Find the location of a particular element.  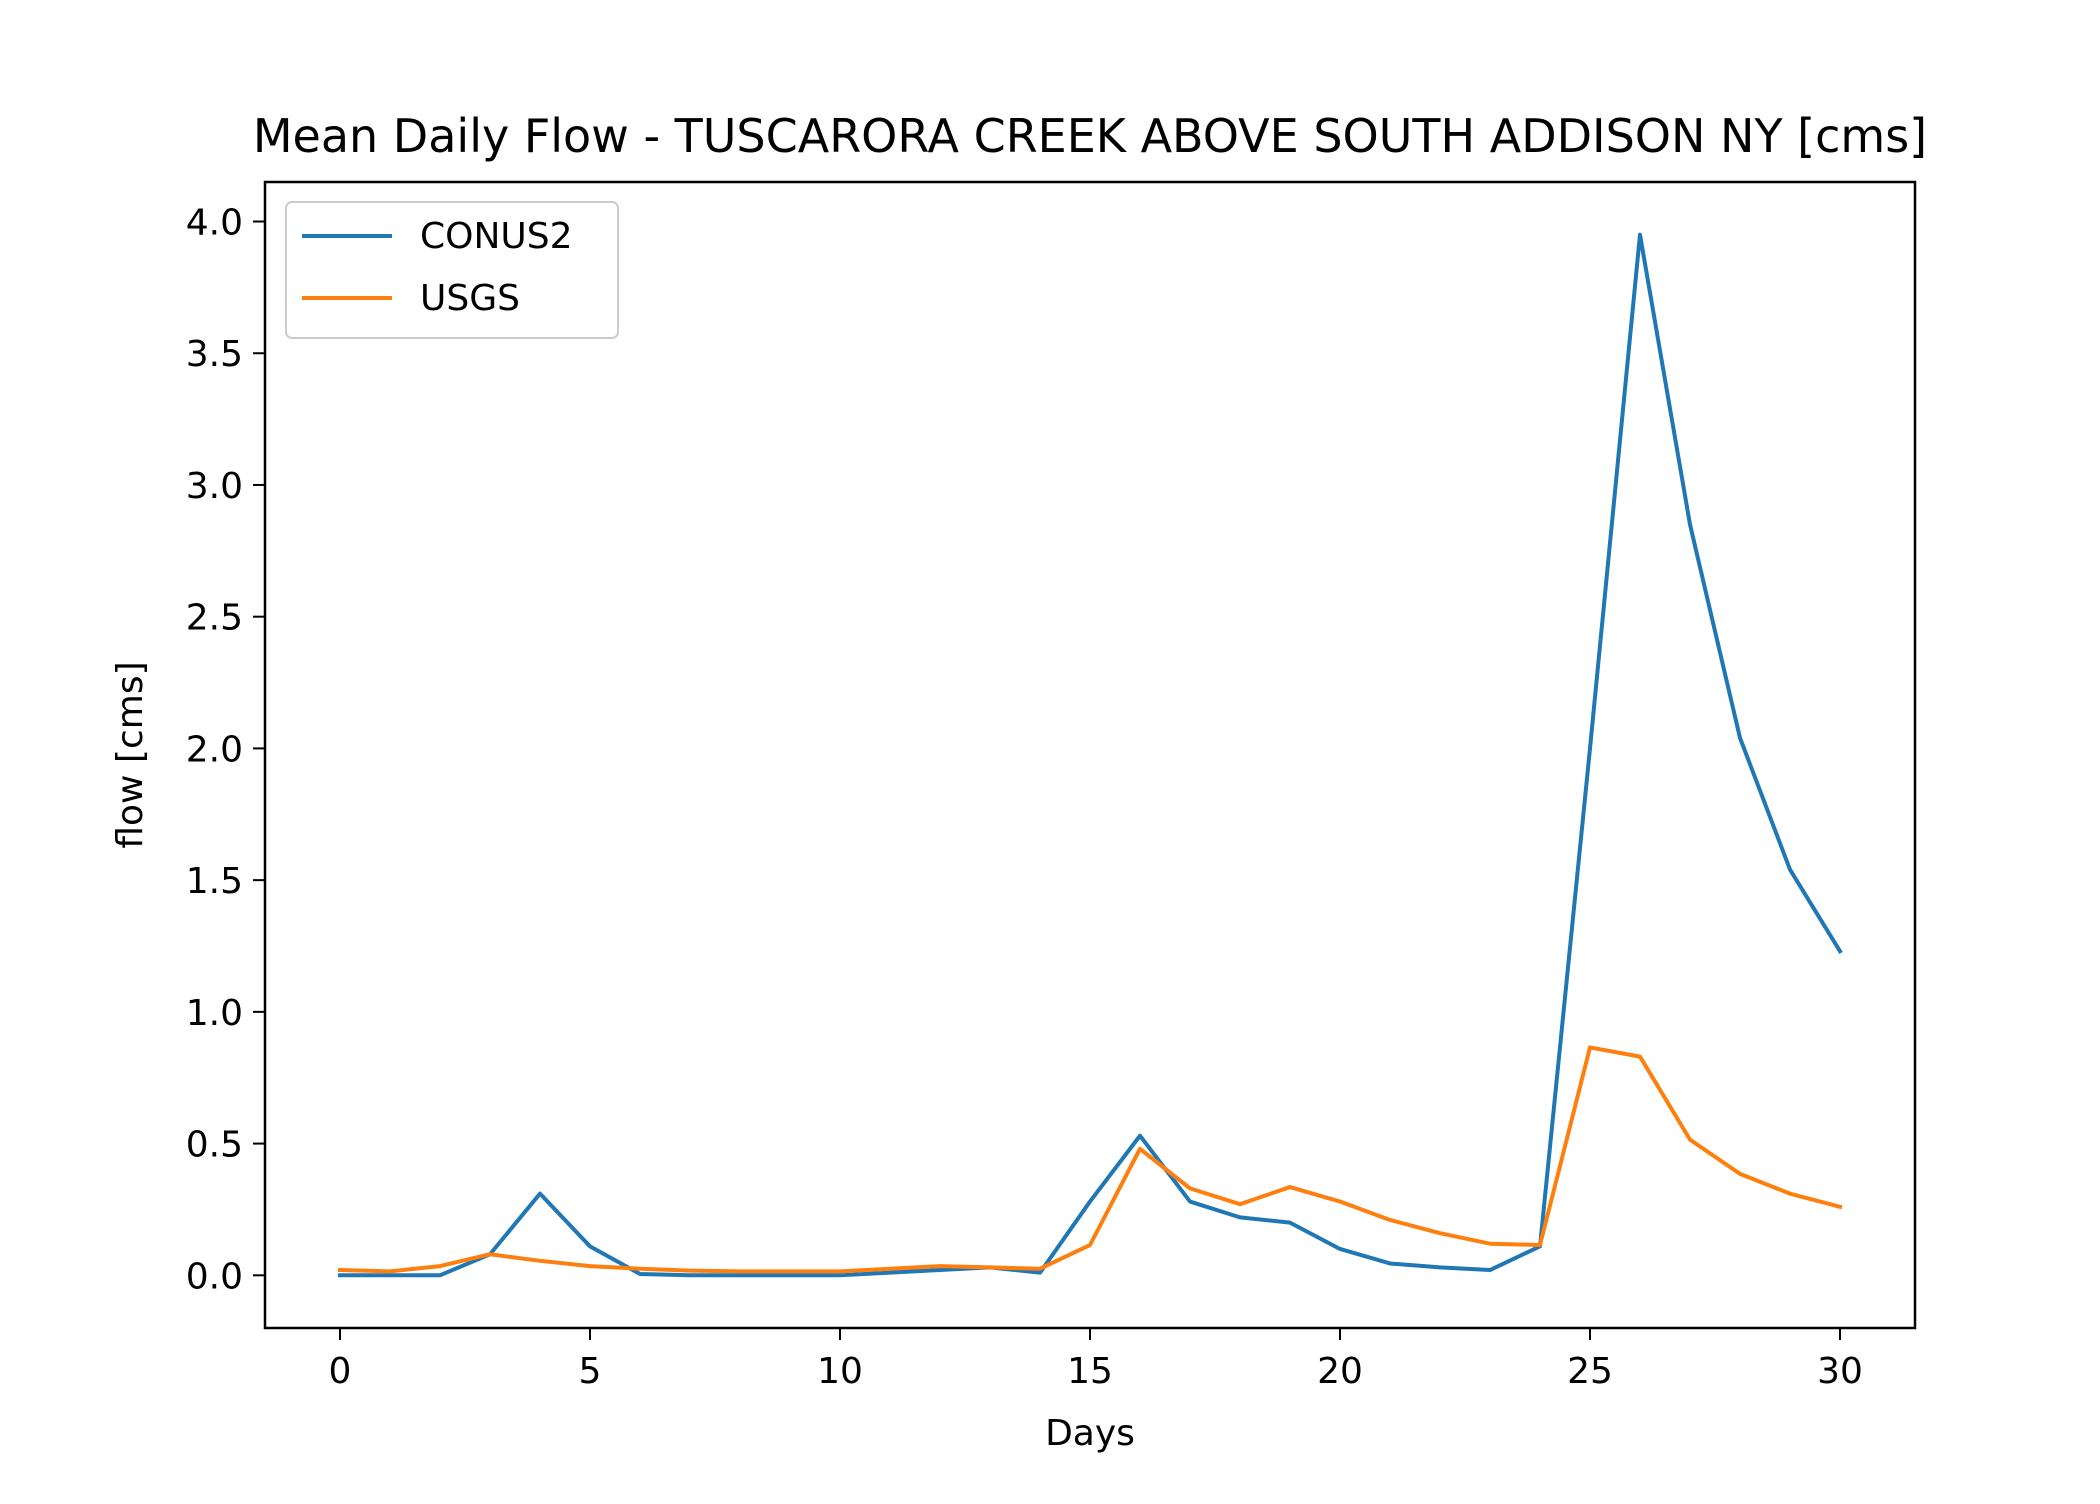

legend-label-conus2: CONUS2 is located at coordinates (496, 236).